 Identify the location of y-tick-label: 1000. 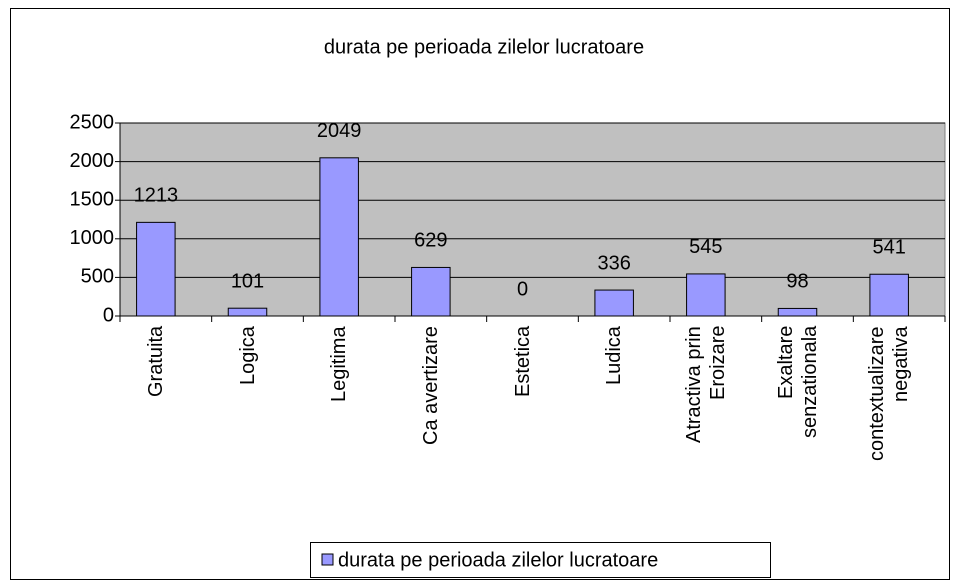
(92, 238).